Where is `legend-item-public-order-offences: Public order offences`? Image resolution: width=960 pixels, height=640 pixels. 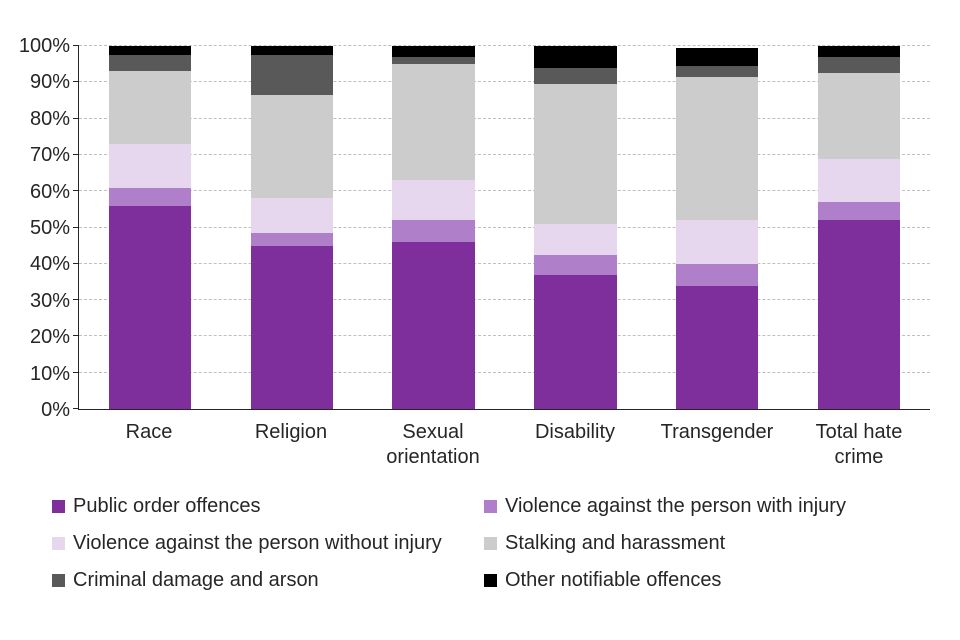
legend-item-public-order-offences: Public order offences is located at coordinates (268, 506).